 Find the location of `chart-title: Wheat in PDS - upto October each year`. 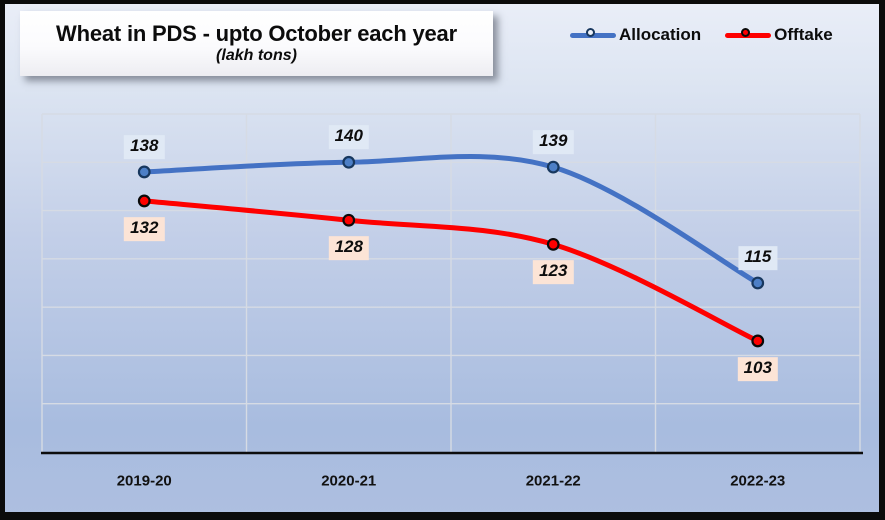

chart-title: Wheat in PDS - upto October each year is located at coordinates (256, 34).